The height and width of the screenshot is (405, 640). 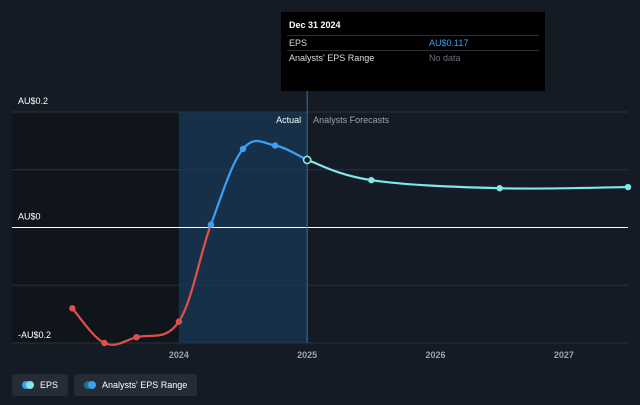 I want to click on legend-eps-label: EPS, so click(x=49, y=385).